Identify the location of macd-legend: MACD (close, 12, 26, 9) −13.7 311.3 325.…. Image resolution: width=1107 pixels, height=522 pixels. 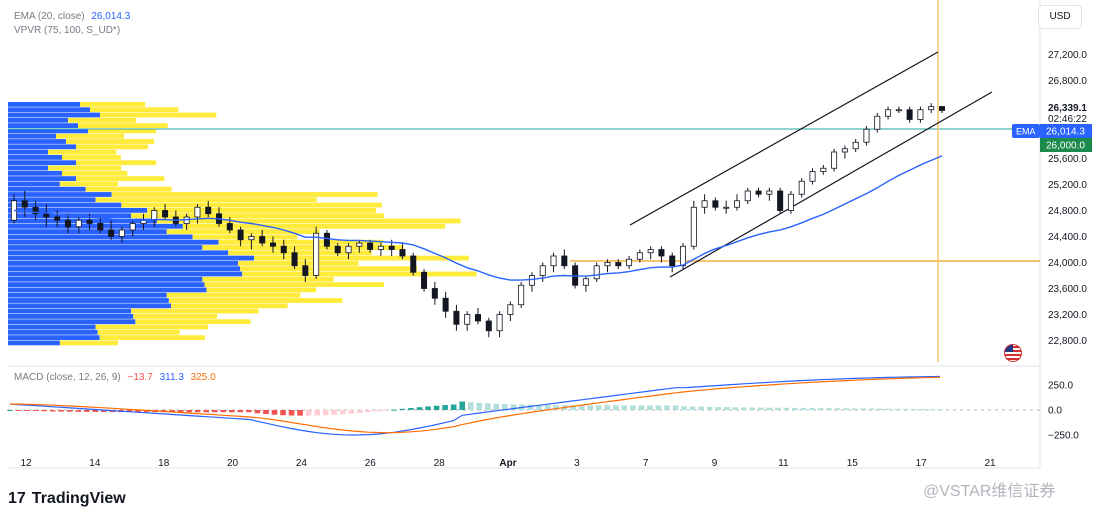
(115, 377).